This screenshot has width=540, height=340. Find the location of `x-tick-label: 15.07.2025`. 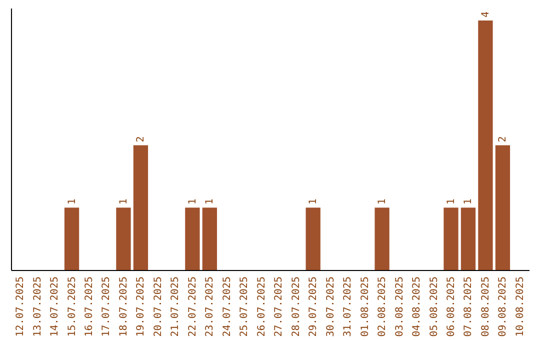

x-tick-label: 15.07.2025 is located at coordinates (72, 306).